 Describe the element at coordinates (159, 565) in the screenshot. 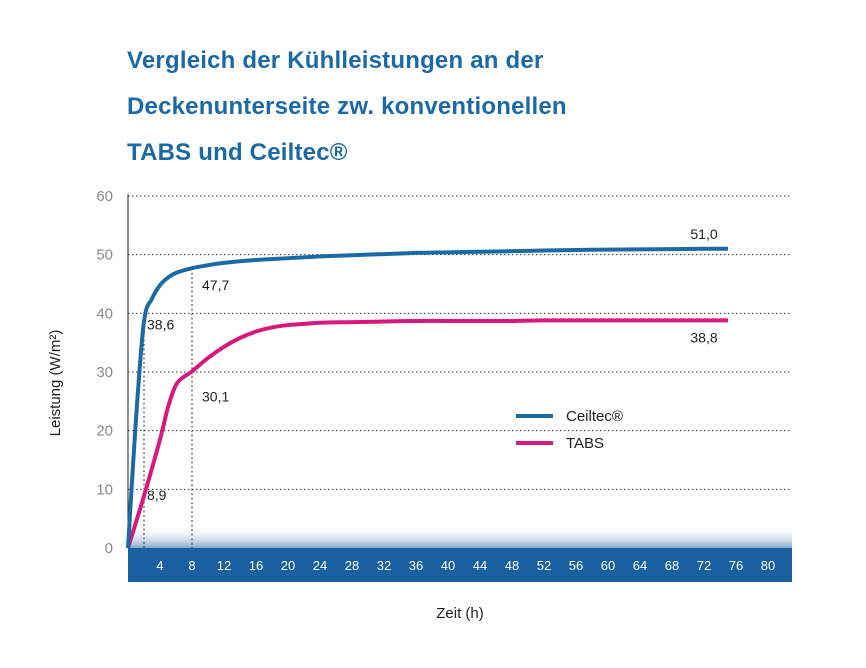

I see `x-tick-label: 4` at that location.